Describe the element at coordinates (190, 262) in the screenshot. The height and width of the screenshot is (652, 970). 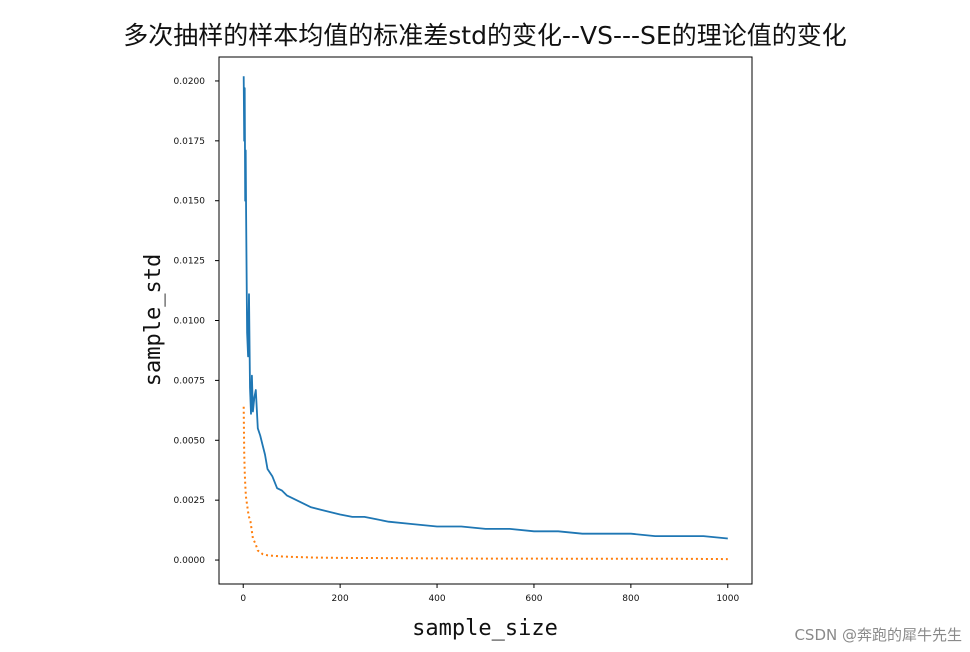
I see `y-tick-label: 0.0125` at that location.